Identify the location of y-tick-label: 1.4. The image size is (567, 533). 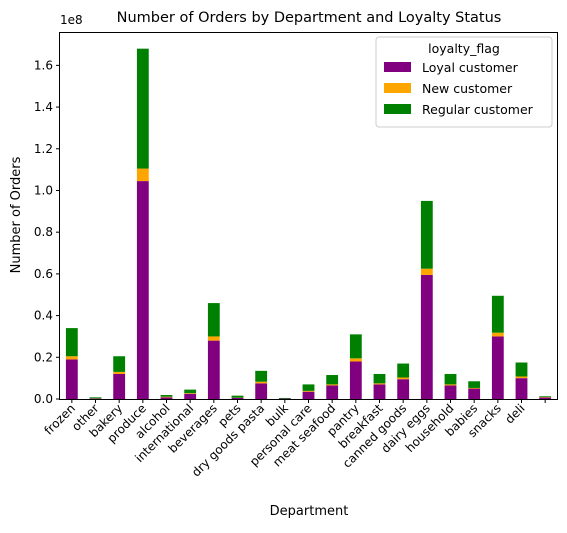
(43, 107).